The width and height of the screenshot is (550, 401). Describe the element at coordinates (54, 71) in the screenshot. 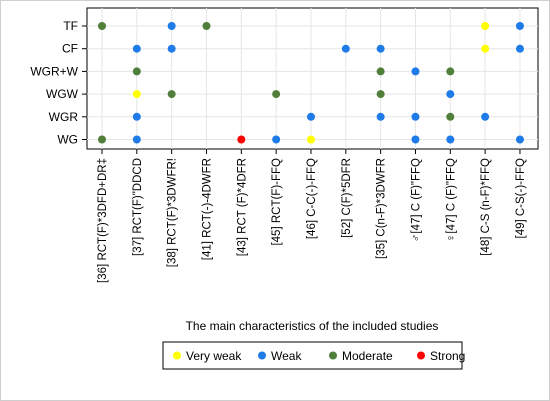

I see `y-tick-label: WGR+W` at that location.